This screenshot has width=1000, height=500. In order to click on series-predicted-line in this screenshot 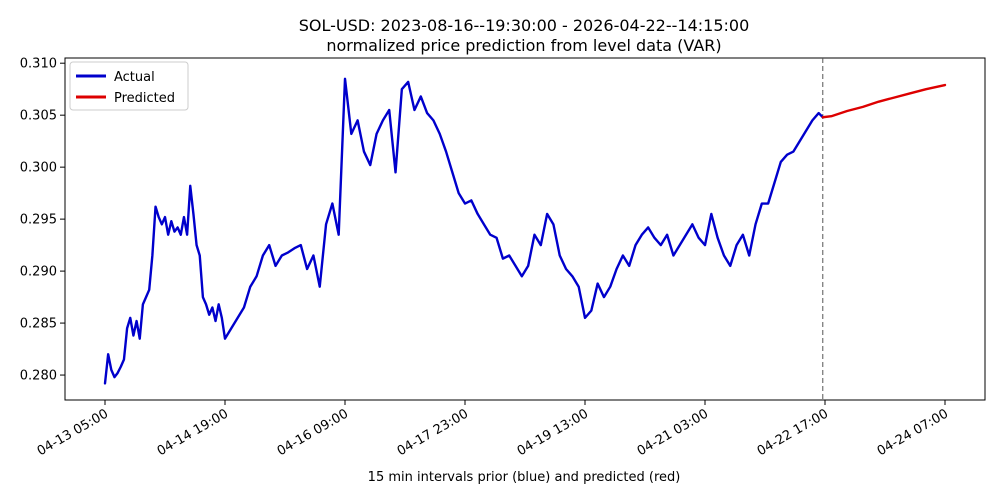, I will do `click(884, 101)`.